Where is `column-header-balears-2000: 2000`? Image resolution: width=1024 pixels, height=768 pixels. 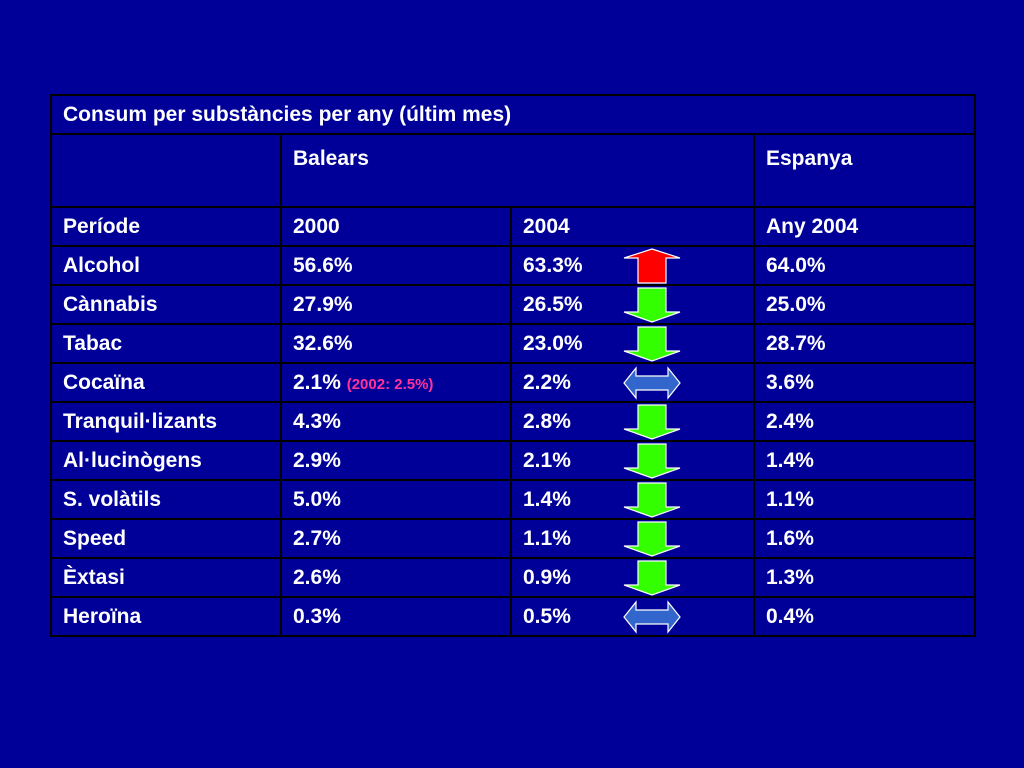
column-header-balears-2000: 2000 is located at coordinates (396, 226).